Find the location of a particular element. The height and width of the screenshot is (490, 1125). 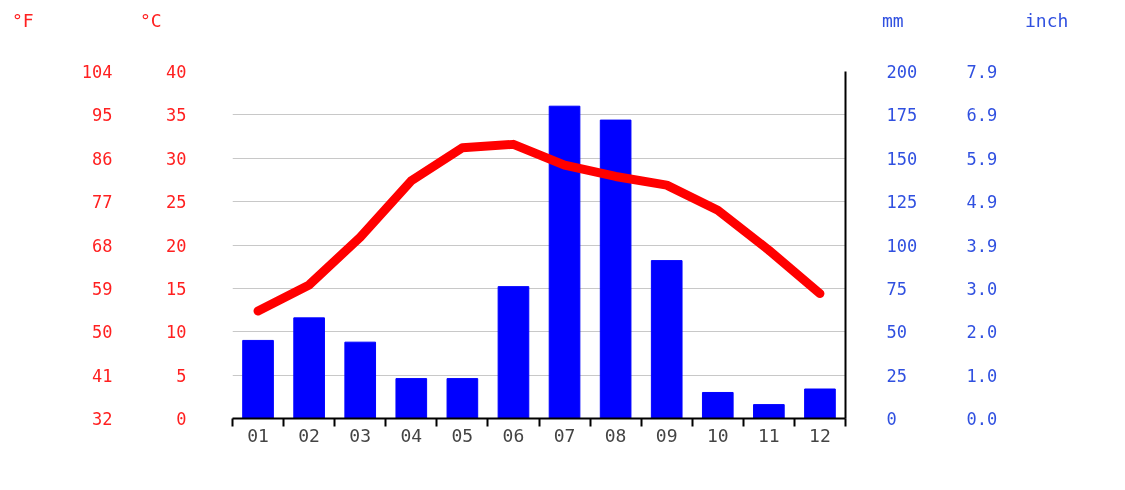

text: 5.9 is located at coordinates (982, 158).